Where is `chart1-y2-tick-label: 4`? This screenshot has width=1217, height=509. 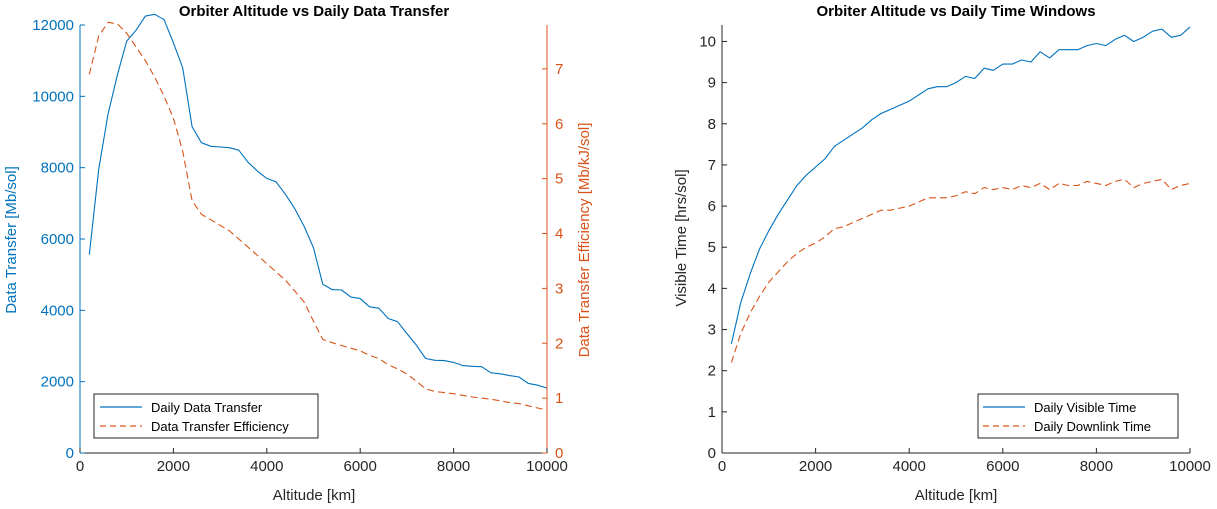 chart1-y2-tick-label: 4 is located at coordinates (559, 234).